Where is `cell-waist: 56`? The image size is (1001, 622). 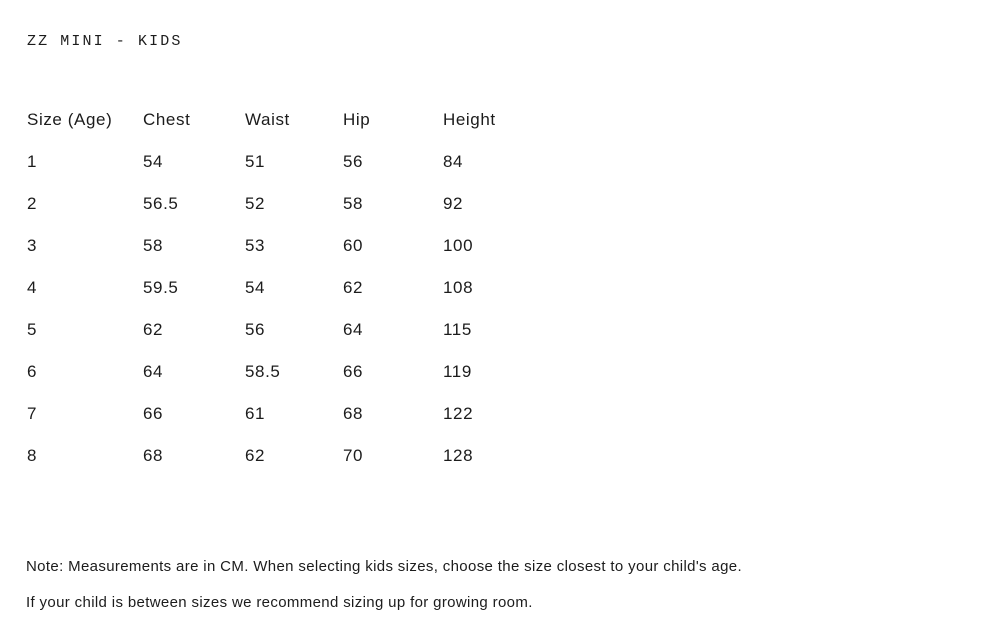
cell-waist: 56 is located at coordinates (255, 329).